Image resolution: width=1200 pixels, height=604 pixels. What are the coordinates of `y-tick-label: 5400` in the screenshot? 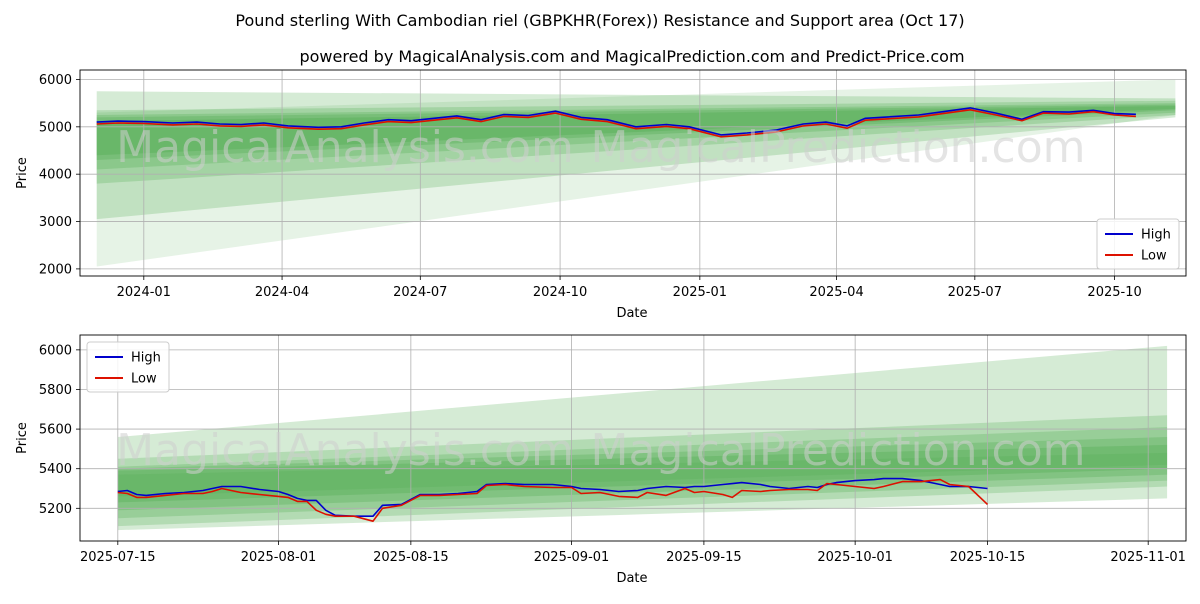 It's located at (55, 469).